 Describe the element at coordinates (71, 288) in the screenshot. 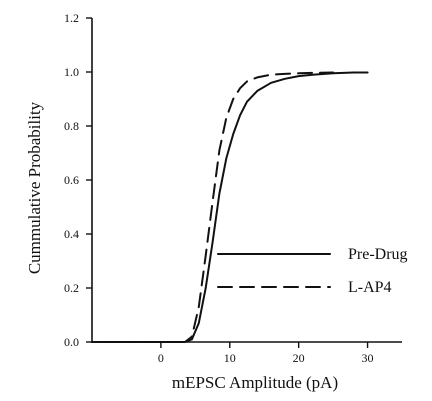

I see `y-tick-label: 0.2` at that location.